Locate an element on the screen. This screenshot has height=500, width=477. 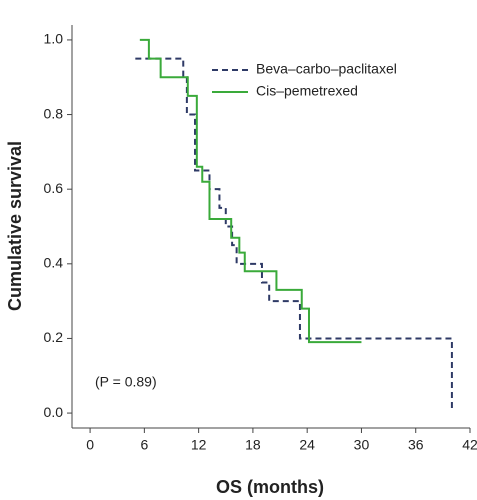
x-tick-label: 24 is located at coordinates (307, 445).